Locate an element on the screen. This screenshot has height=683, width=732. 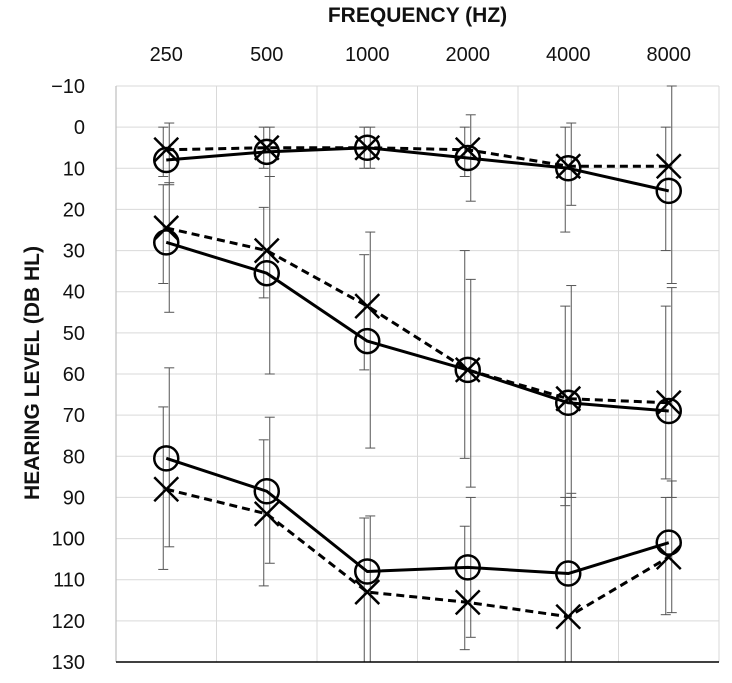
x-marker-s1-p4 is located at coordinates (568, 166).